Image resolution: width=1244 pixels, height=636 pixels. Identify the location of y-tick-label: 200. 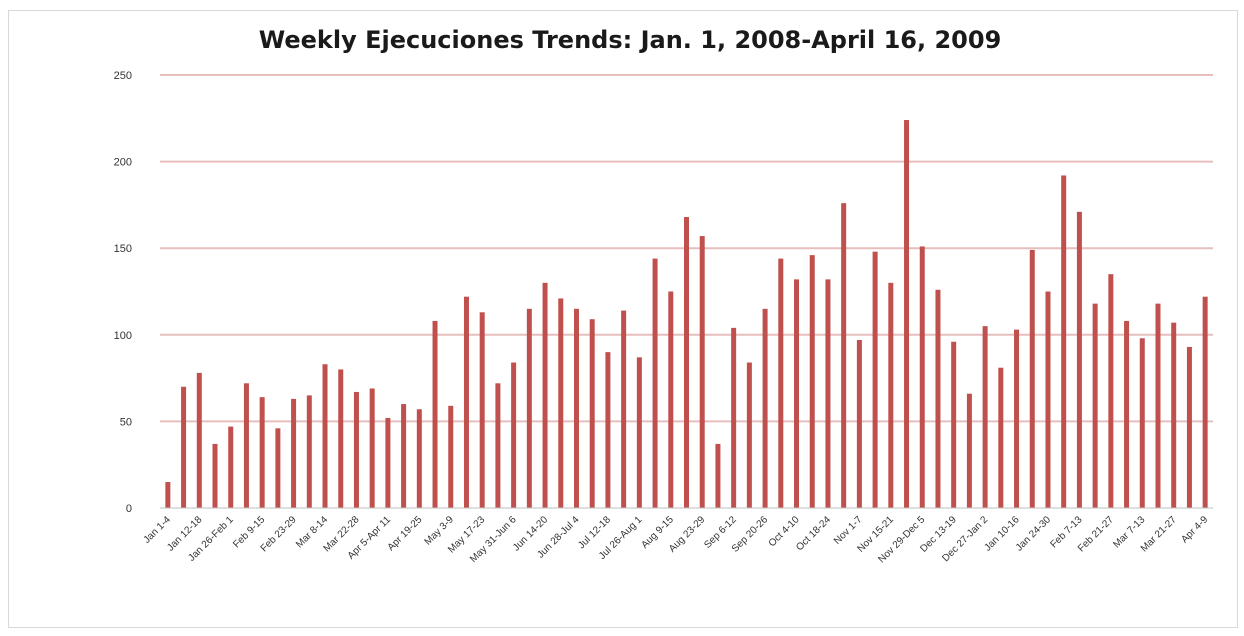
(123, 163).